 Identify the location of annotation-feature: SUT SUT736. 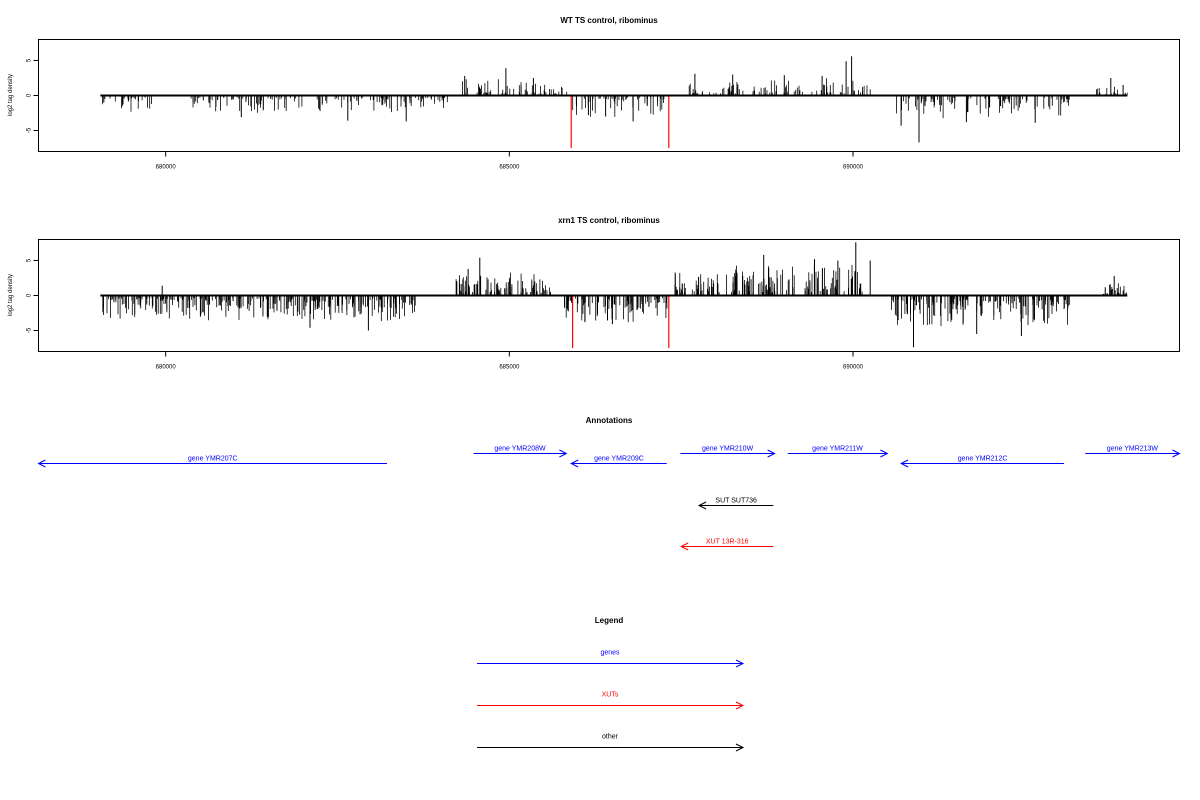
(735, 504).